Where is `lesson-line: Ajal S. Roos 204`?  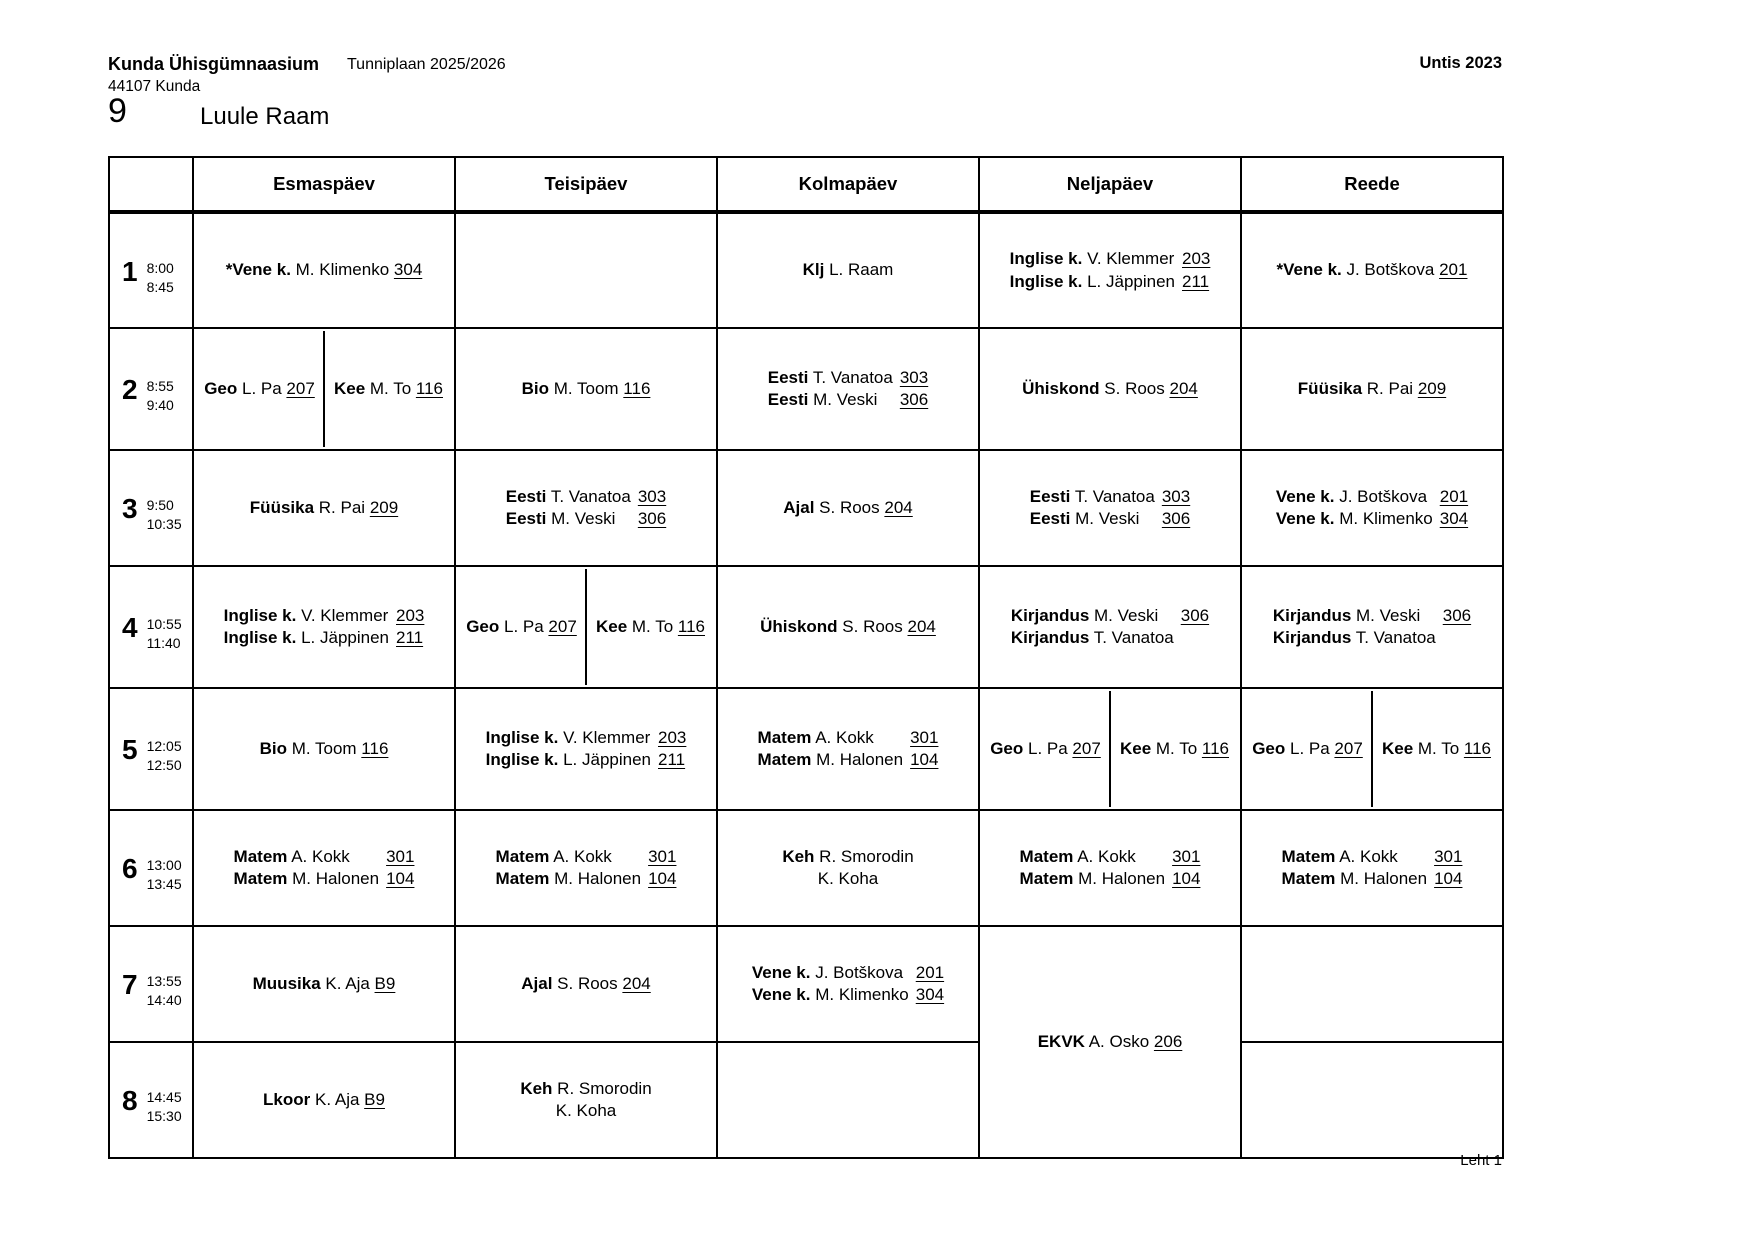 lesson-line: Ajal S. Roos 204 is located at coordinates (586, 983).